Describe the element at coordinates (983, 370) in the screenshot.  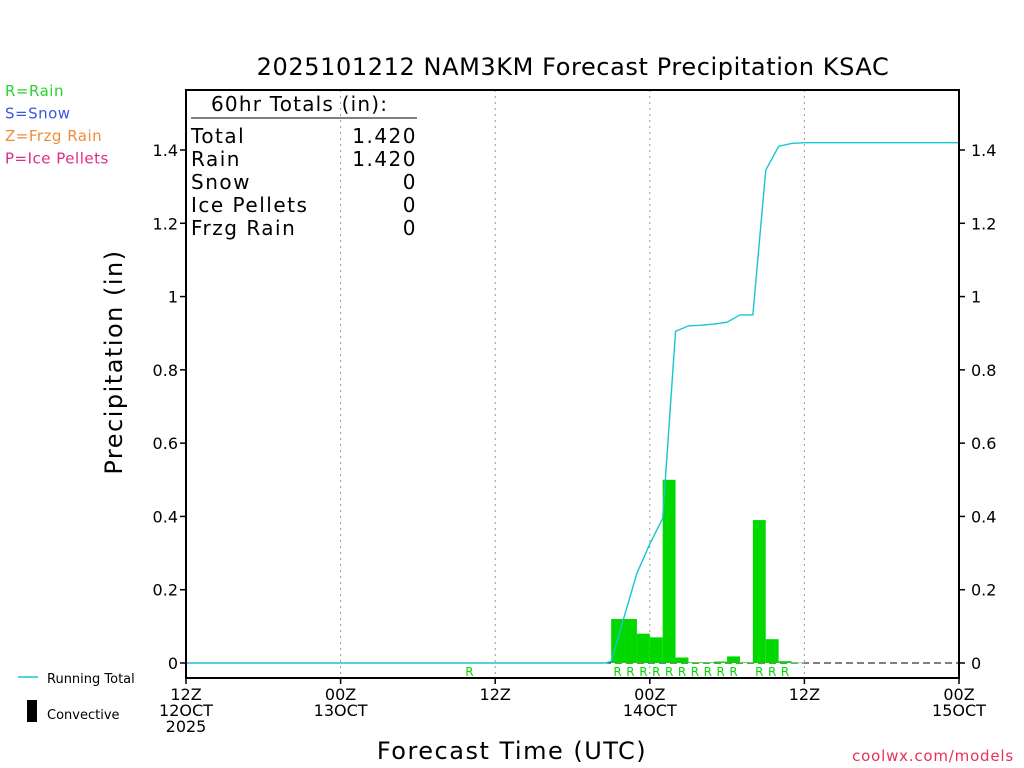
I see `y-tick-label-right: 0.8` at that location.